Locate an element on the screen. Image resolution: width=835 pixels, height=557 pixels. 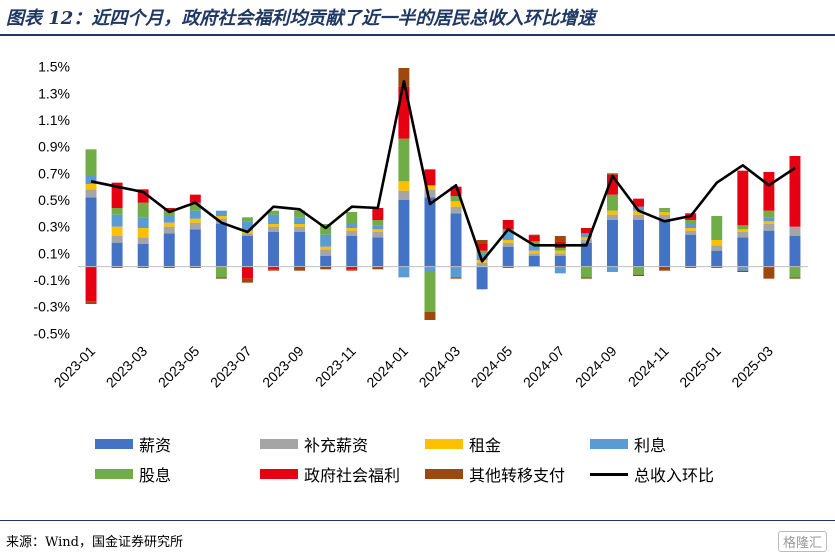
y-tick-label: -0.1% is located at coordinates (51, 280).